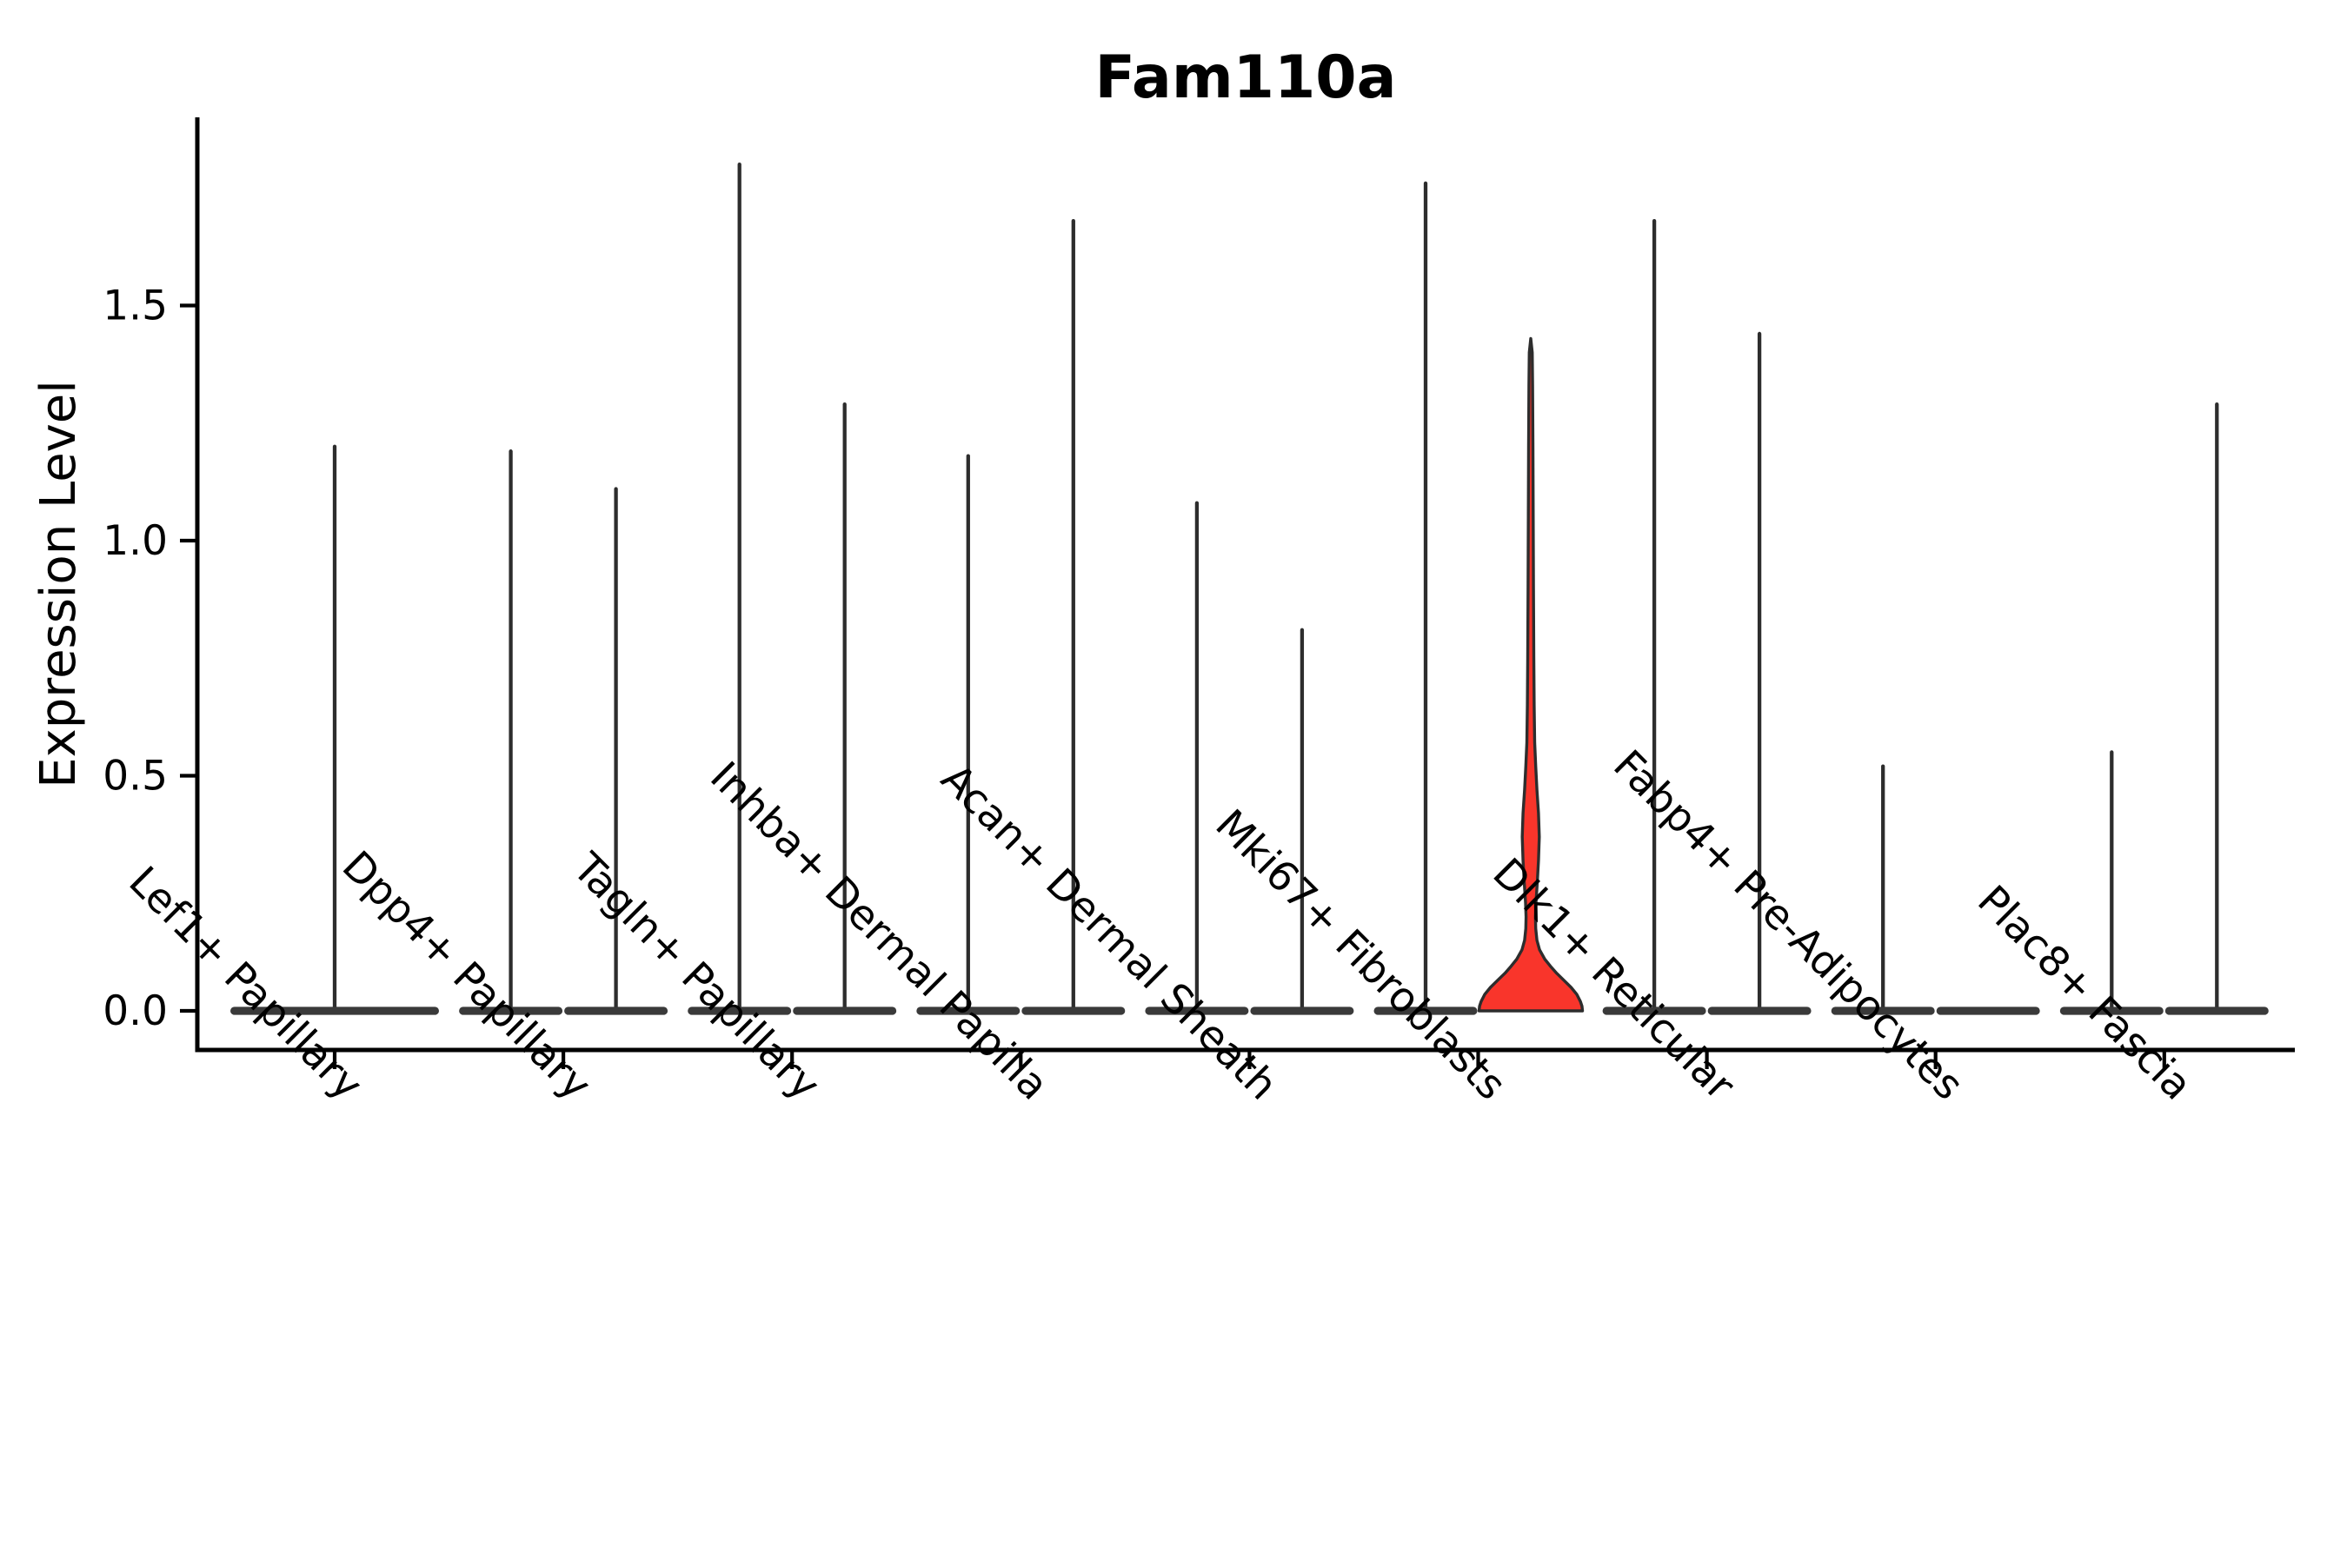 This screenshot has height=1568, width=2347. I want to click on y-tick-label: 0.5, so click(135, 777).